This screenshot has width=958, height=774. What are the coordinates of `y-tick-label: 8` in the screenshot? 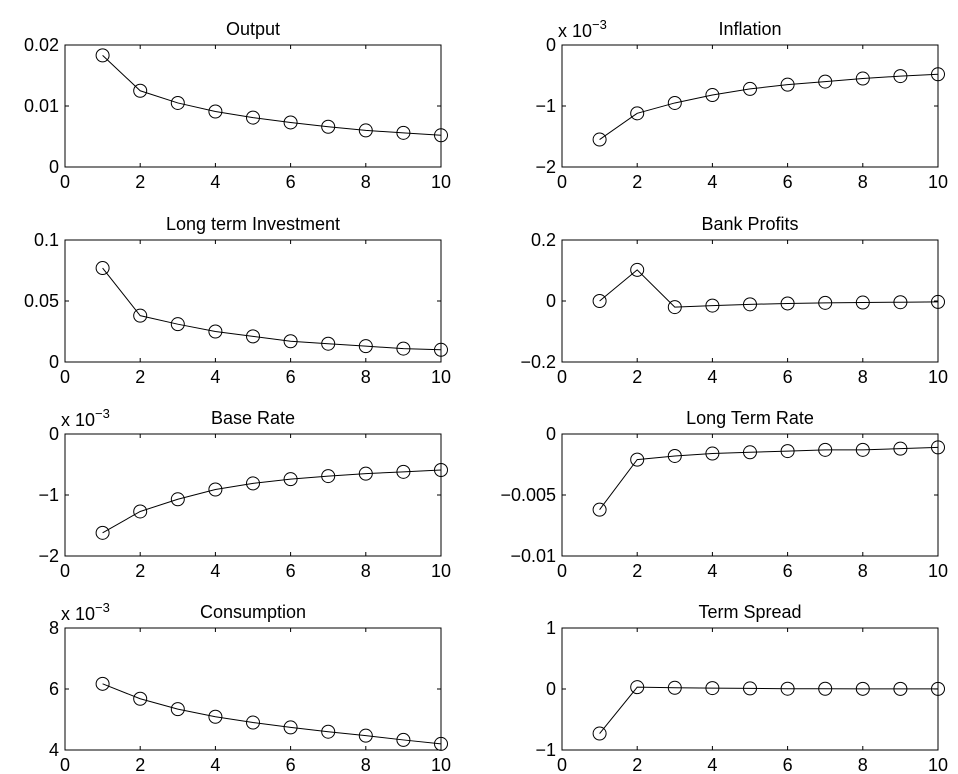 It's located at (54, 628).